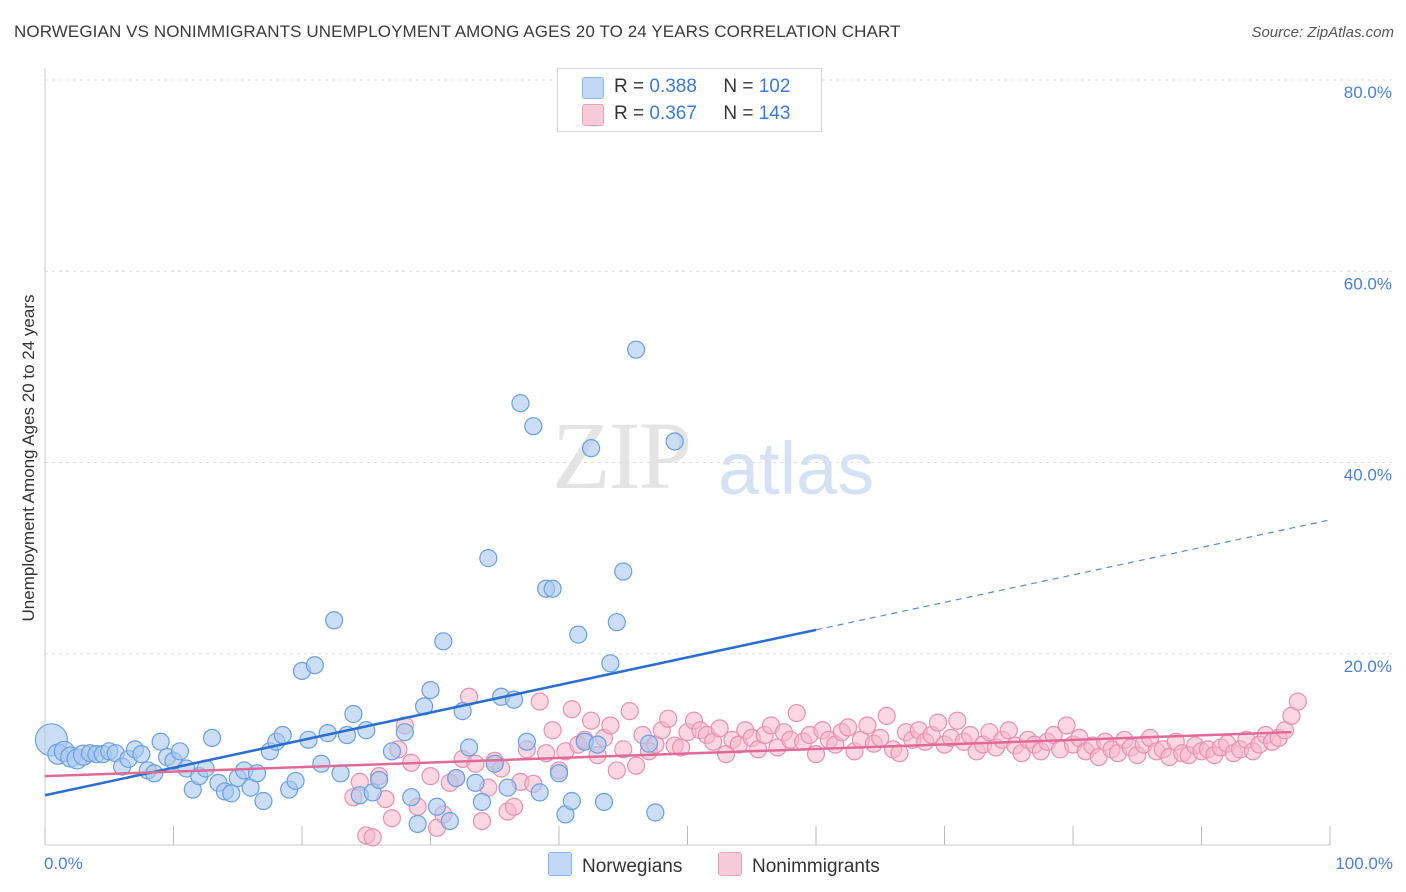 The width and height of the screenshot is (1406, 892). Describe the element at coordinates (560, 864) in the screenshot. I see `norwegians-legend-swatch` at that location.